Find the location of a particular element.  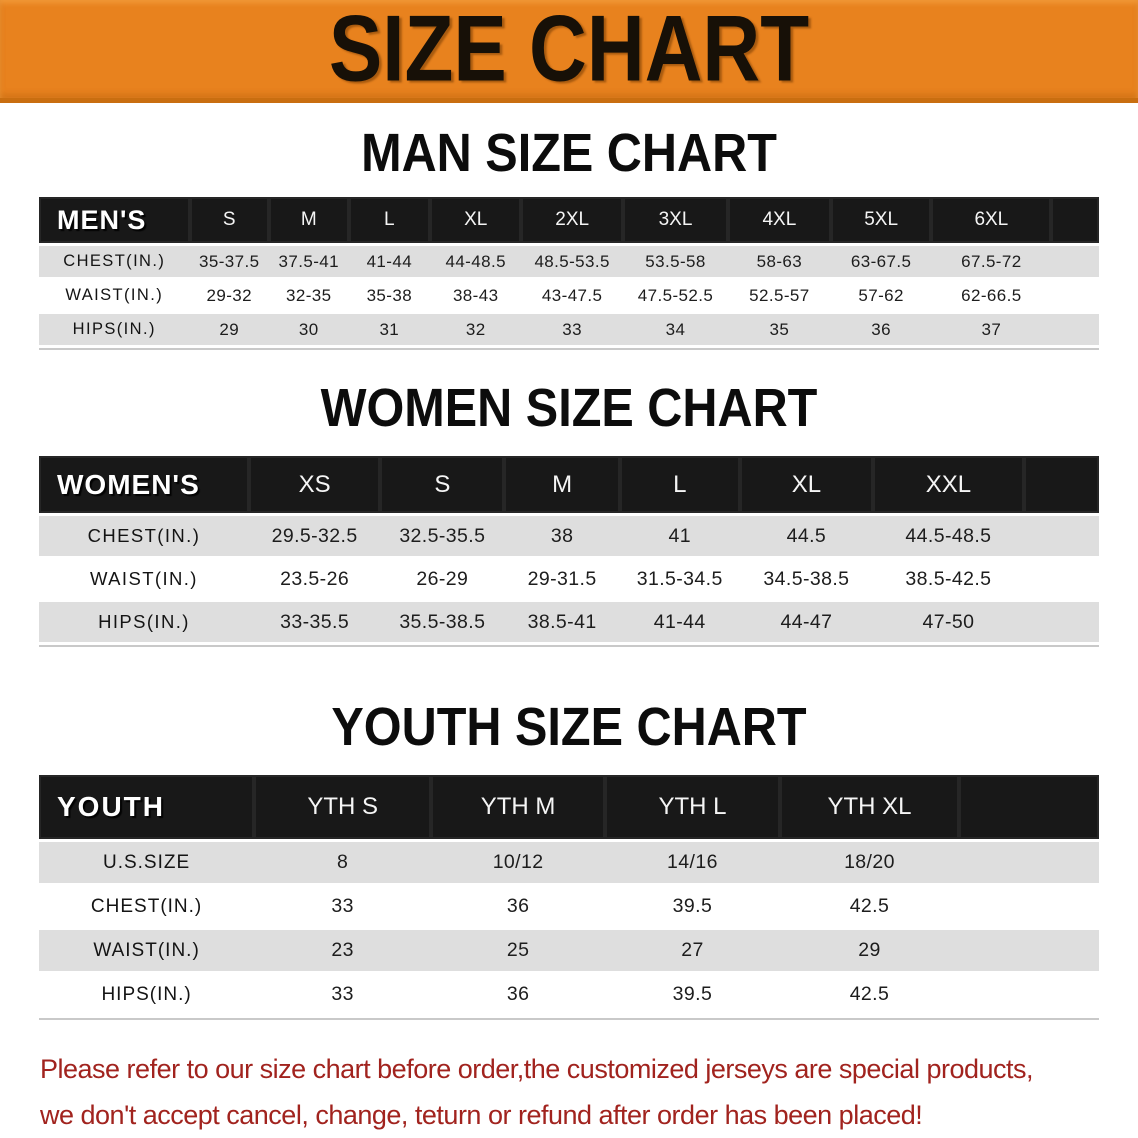

men-size-col-m: M is located at coordinates (309, 221).